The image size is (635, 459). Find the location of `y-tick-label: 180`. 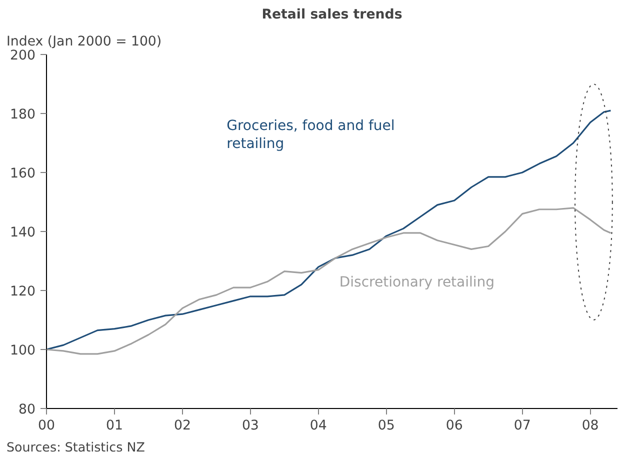

y-tick-label: 180 is located at coordinates (23, 115).